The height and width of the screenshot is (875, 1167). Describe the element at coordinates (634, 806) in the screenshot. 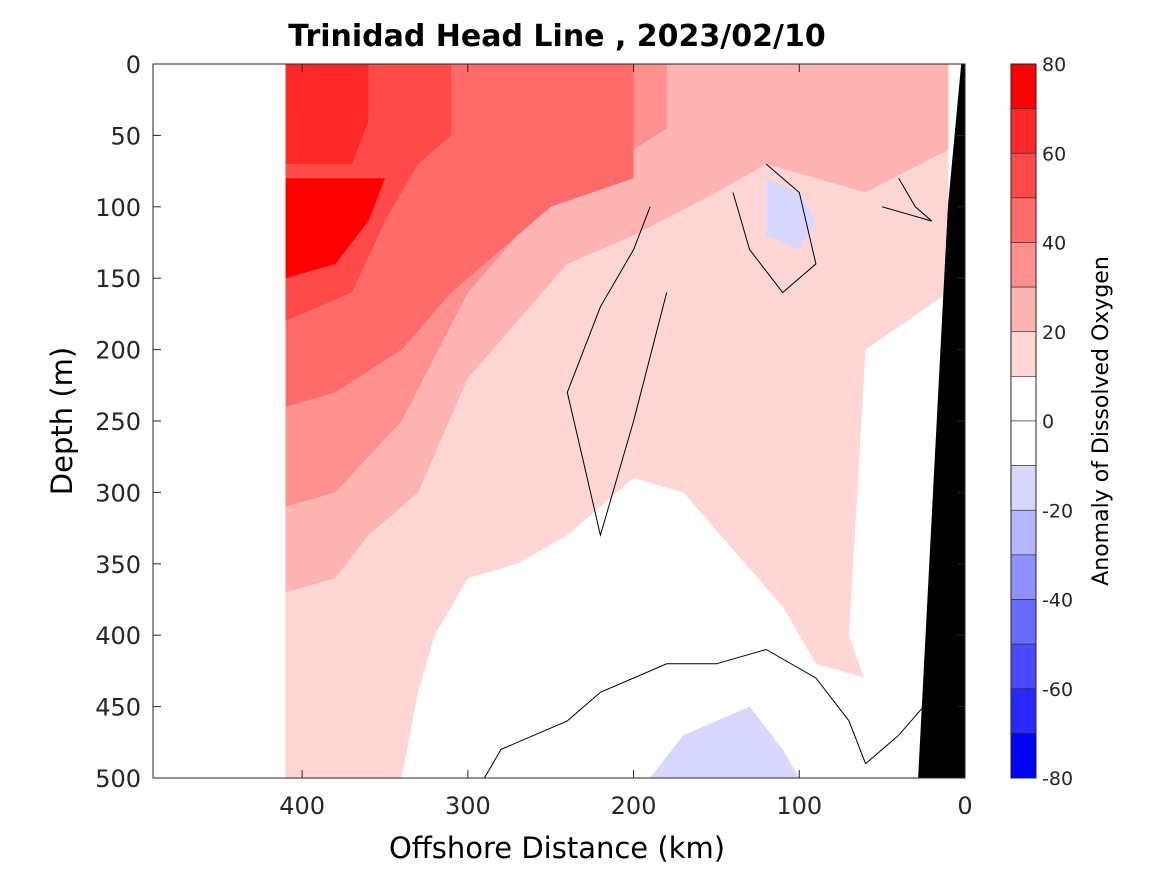

I see `x-tick-label: 200` at that location.